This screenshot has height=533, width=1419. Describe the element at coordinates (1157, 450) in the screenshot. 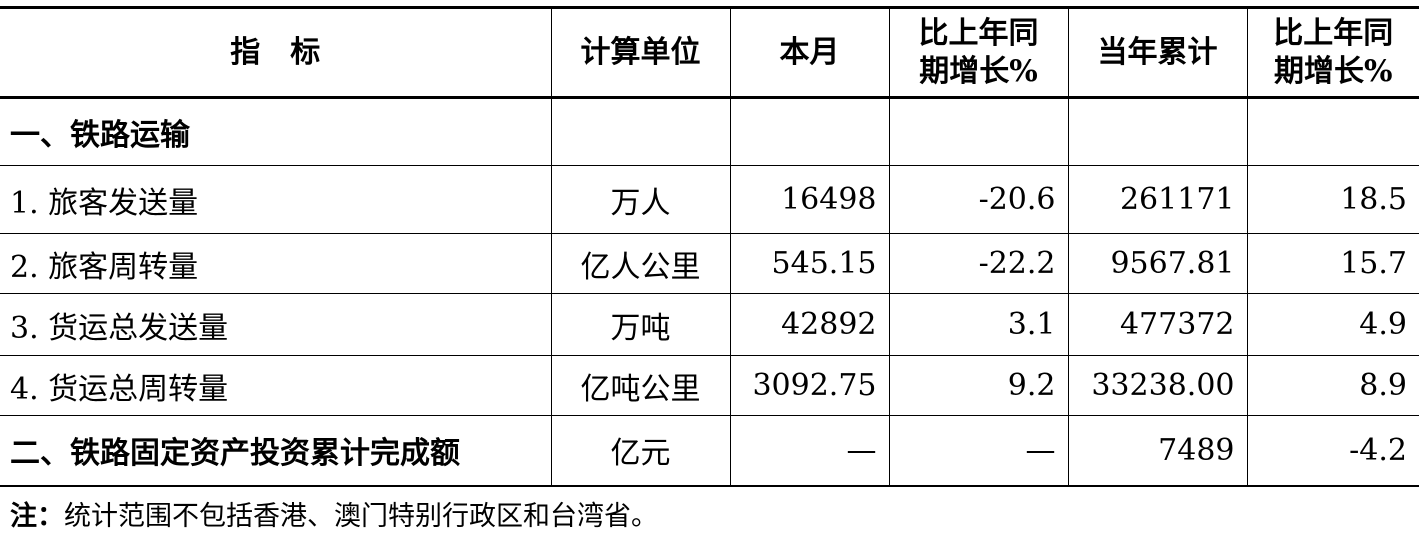

I see `ytd-value: 7489` at that location.